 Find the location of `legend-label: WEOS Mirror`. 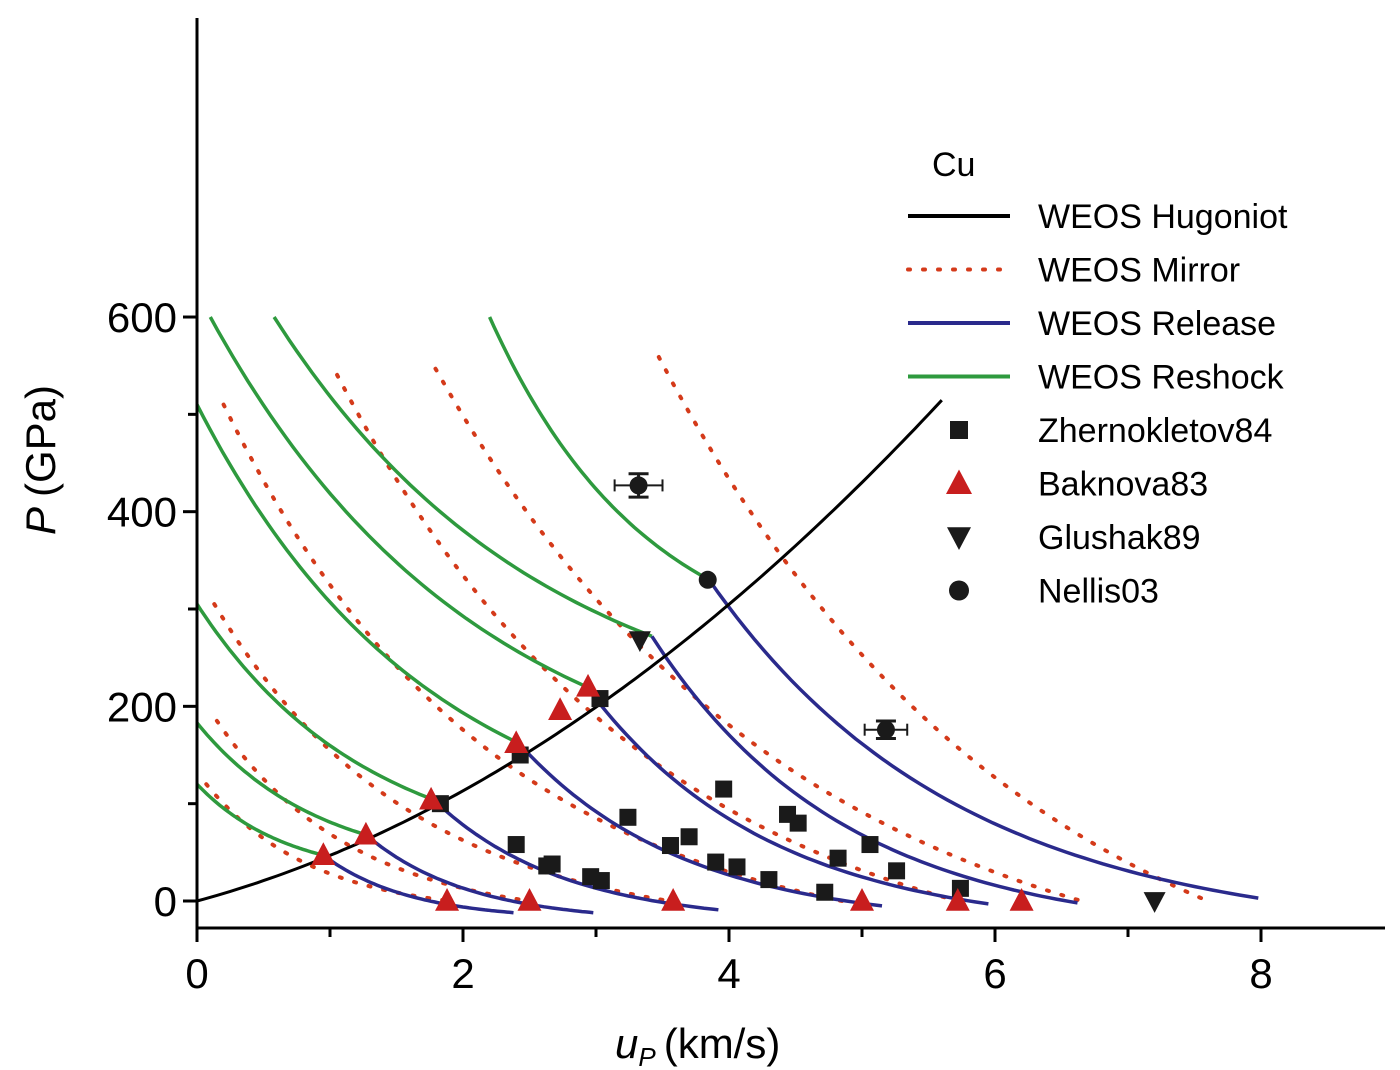

legend-label: WEOS Mirror is located at coordinates (1139, 271).